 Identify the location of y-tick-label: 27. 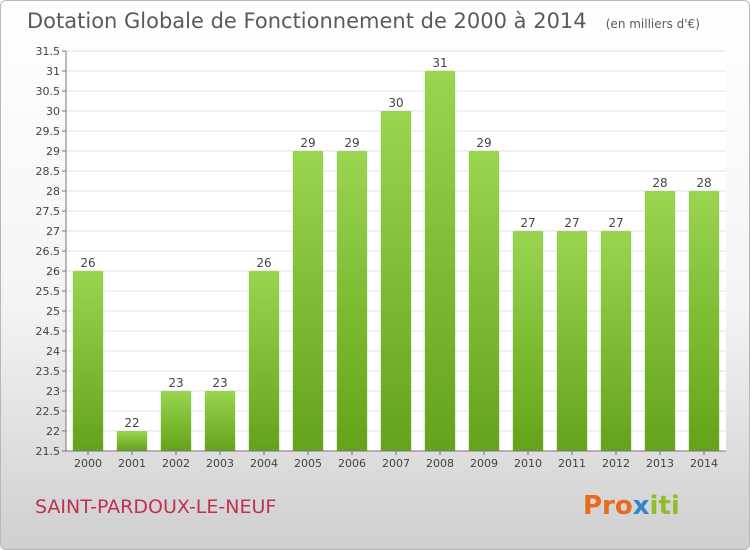
(53, 231).